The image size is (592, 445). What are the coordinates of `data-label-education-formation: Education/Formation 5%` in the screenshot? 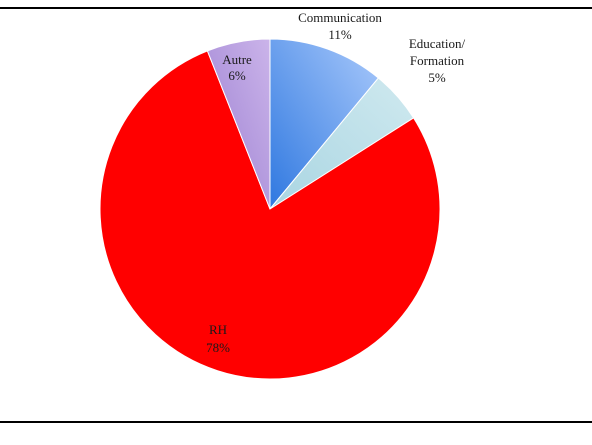 It's located at (437, 60).